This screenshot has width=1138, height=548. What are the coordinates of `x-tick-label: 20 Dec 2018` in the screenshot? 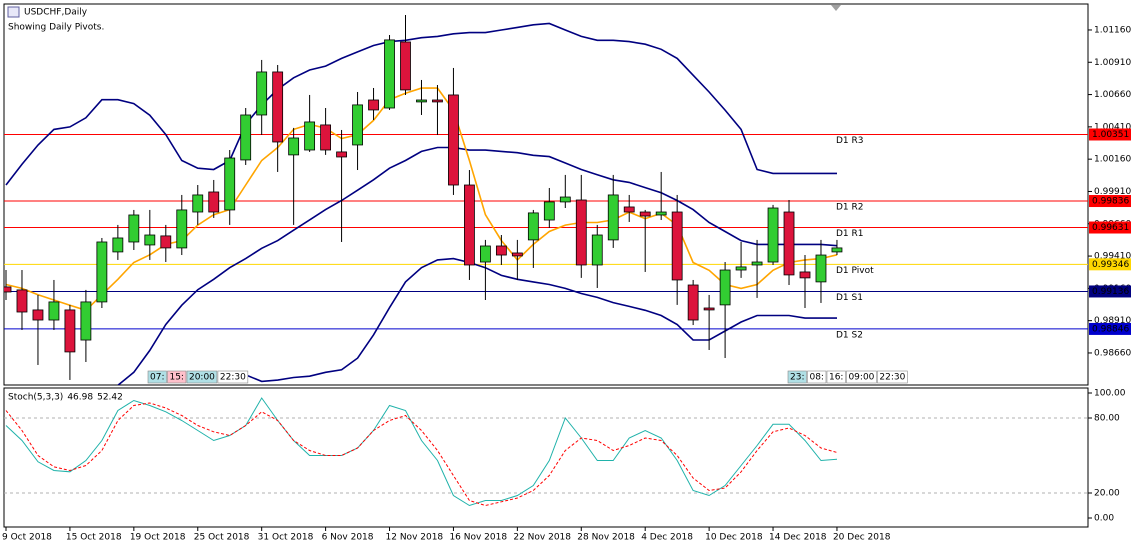 It's located at (862, 538).